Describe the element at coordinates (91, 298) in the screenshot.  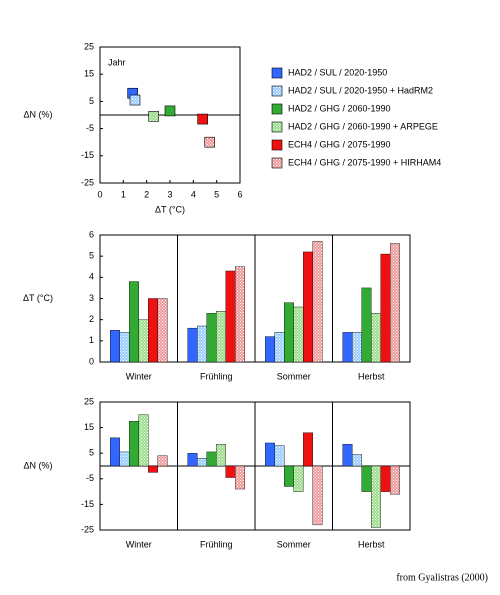
I see `y-tick-label: 3` at that location.